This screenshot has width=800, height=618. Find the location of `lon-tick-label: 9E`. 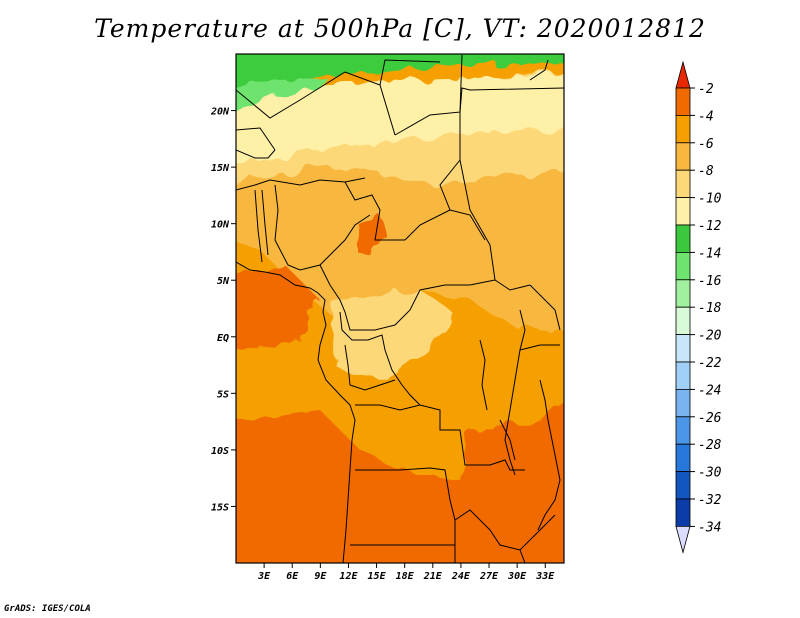

lon-tick-label: 9E is located at coordinates (320, 576).